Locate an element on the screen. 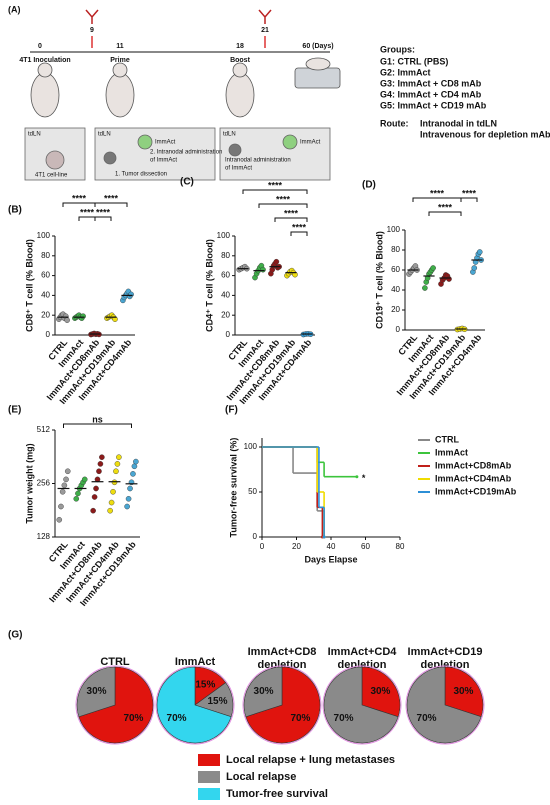 Image resolution: width=550 pixels, height=805 pixels. survival-end is located at coordinates (324, 537).